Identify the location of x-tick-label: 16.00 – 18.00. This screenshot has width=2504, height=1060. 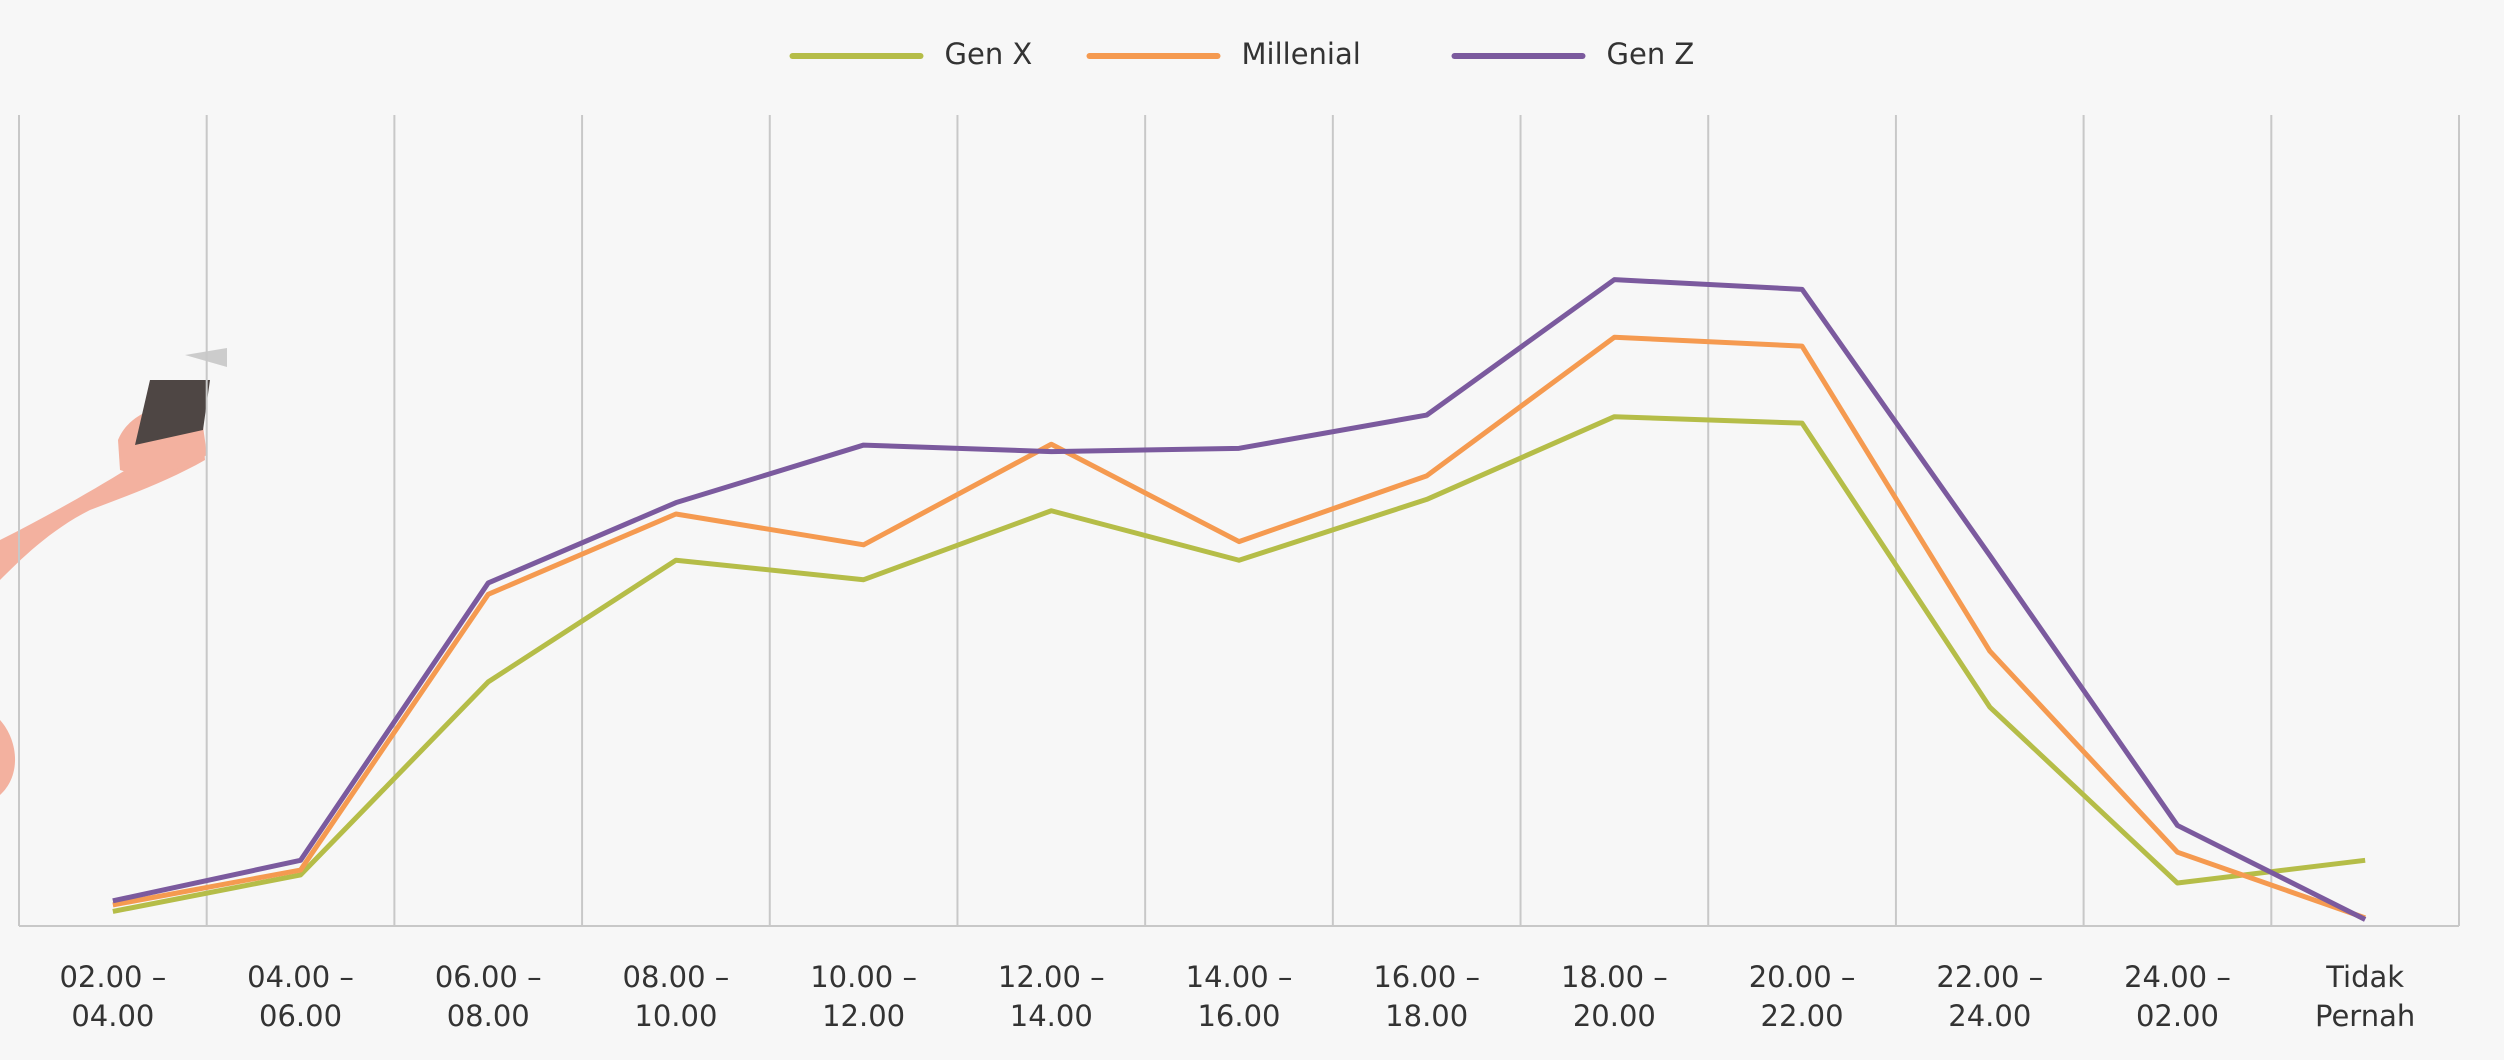
(1427, 996).